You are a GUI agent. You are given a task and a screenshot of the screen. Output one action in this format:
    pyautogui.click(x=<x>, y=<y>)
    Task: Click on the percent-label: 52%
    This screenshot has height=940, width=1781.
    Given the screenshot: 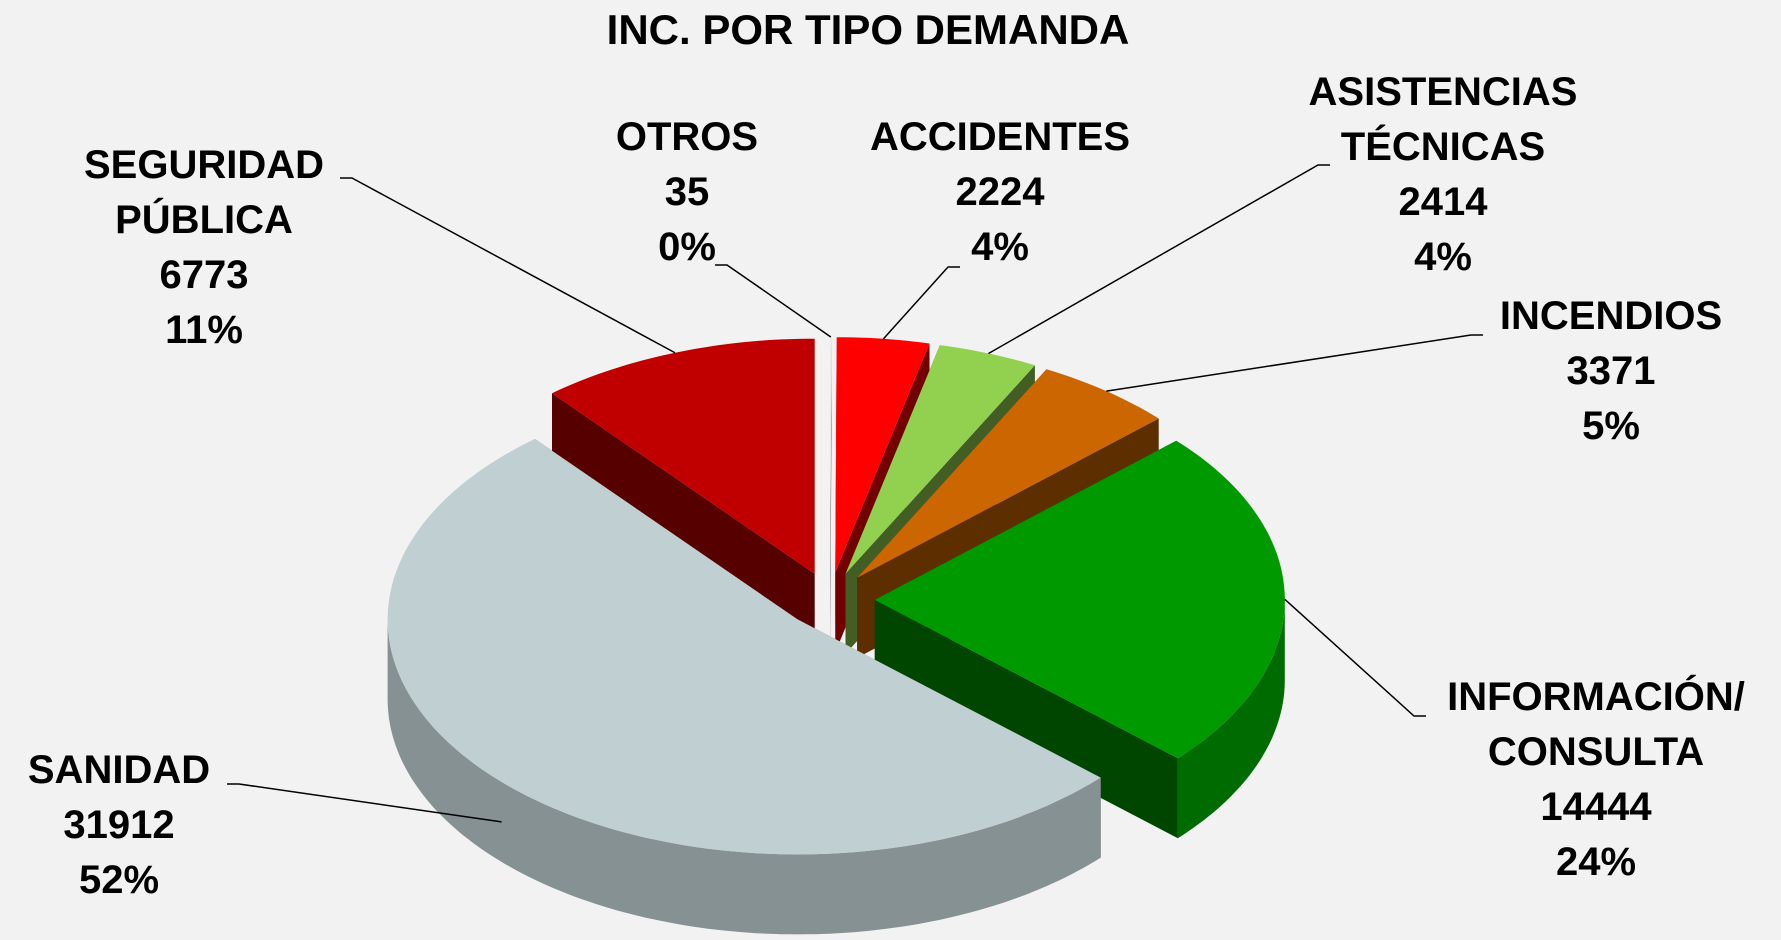 What is the action you would take?
    pyautogui.click(x=119, y=880)
    